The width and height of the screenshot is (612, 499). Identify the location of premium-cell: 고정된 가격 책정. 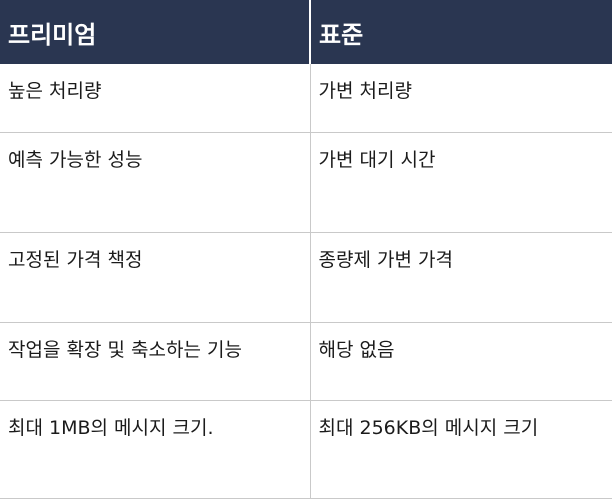
(155, 277).